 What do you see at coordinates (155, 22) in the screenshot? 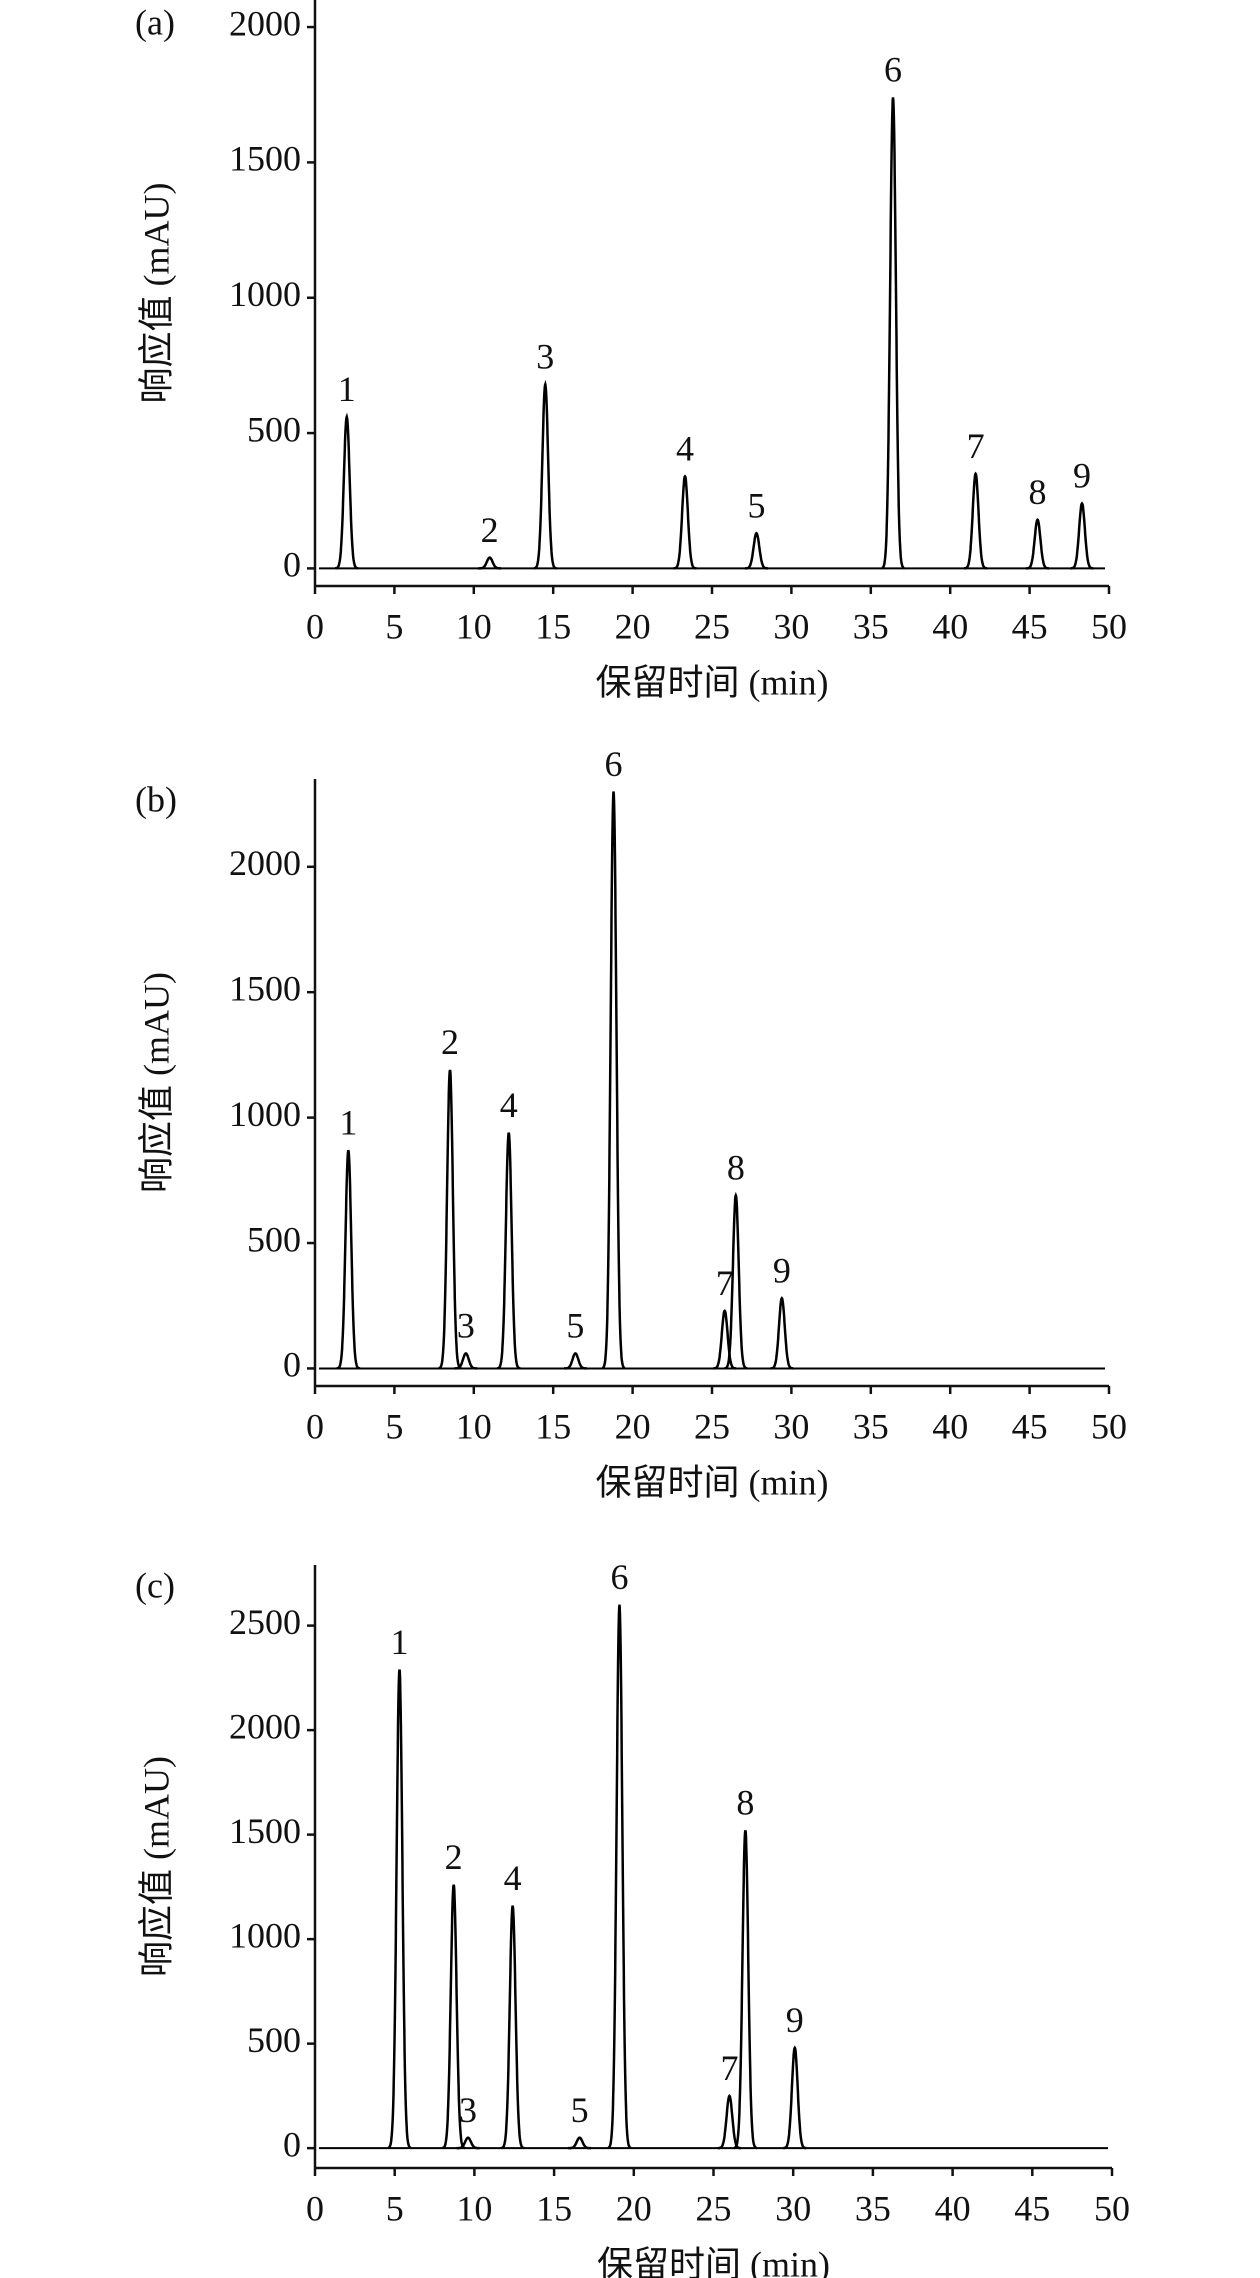
I see `panel-label: (a)` at bounding box center [155, 22].